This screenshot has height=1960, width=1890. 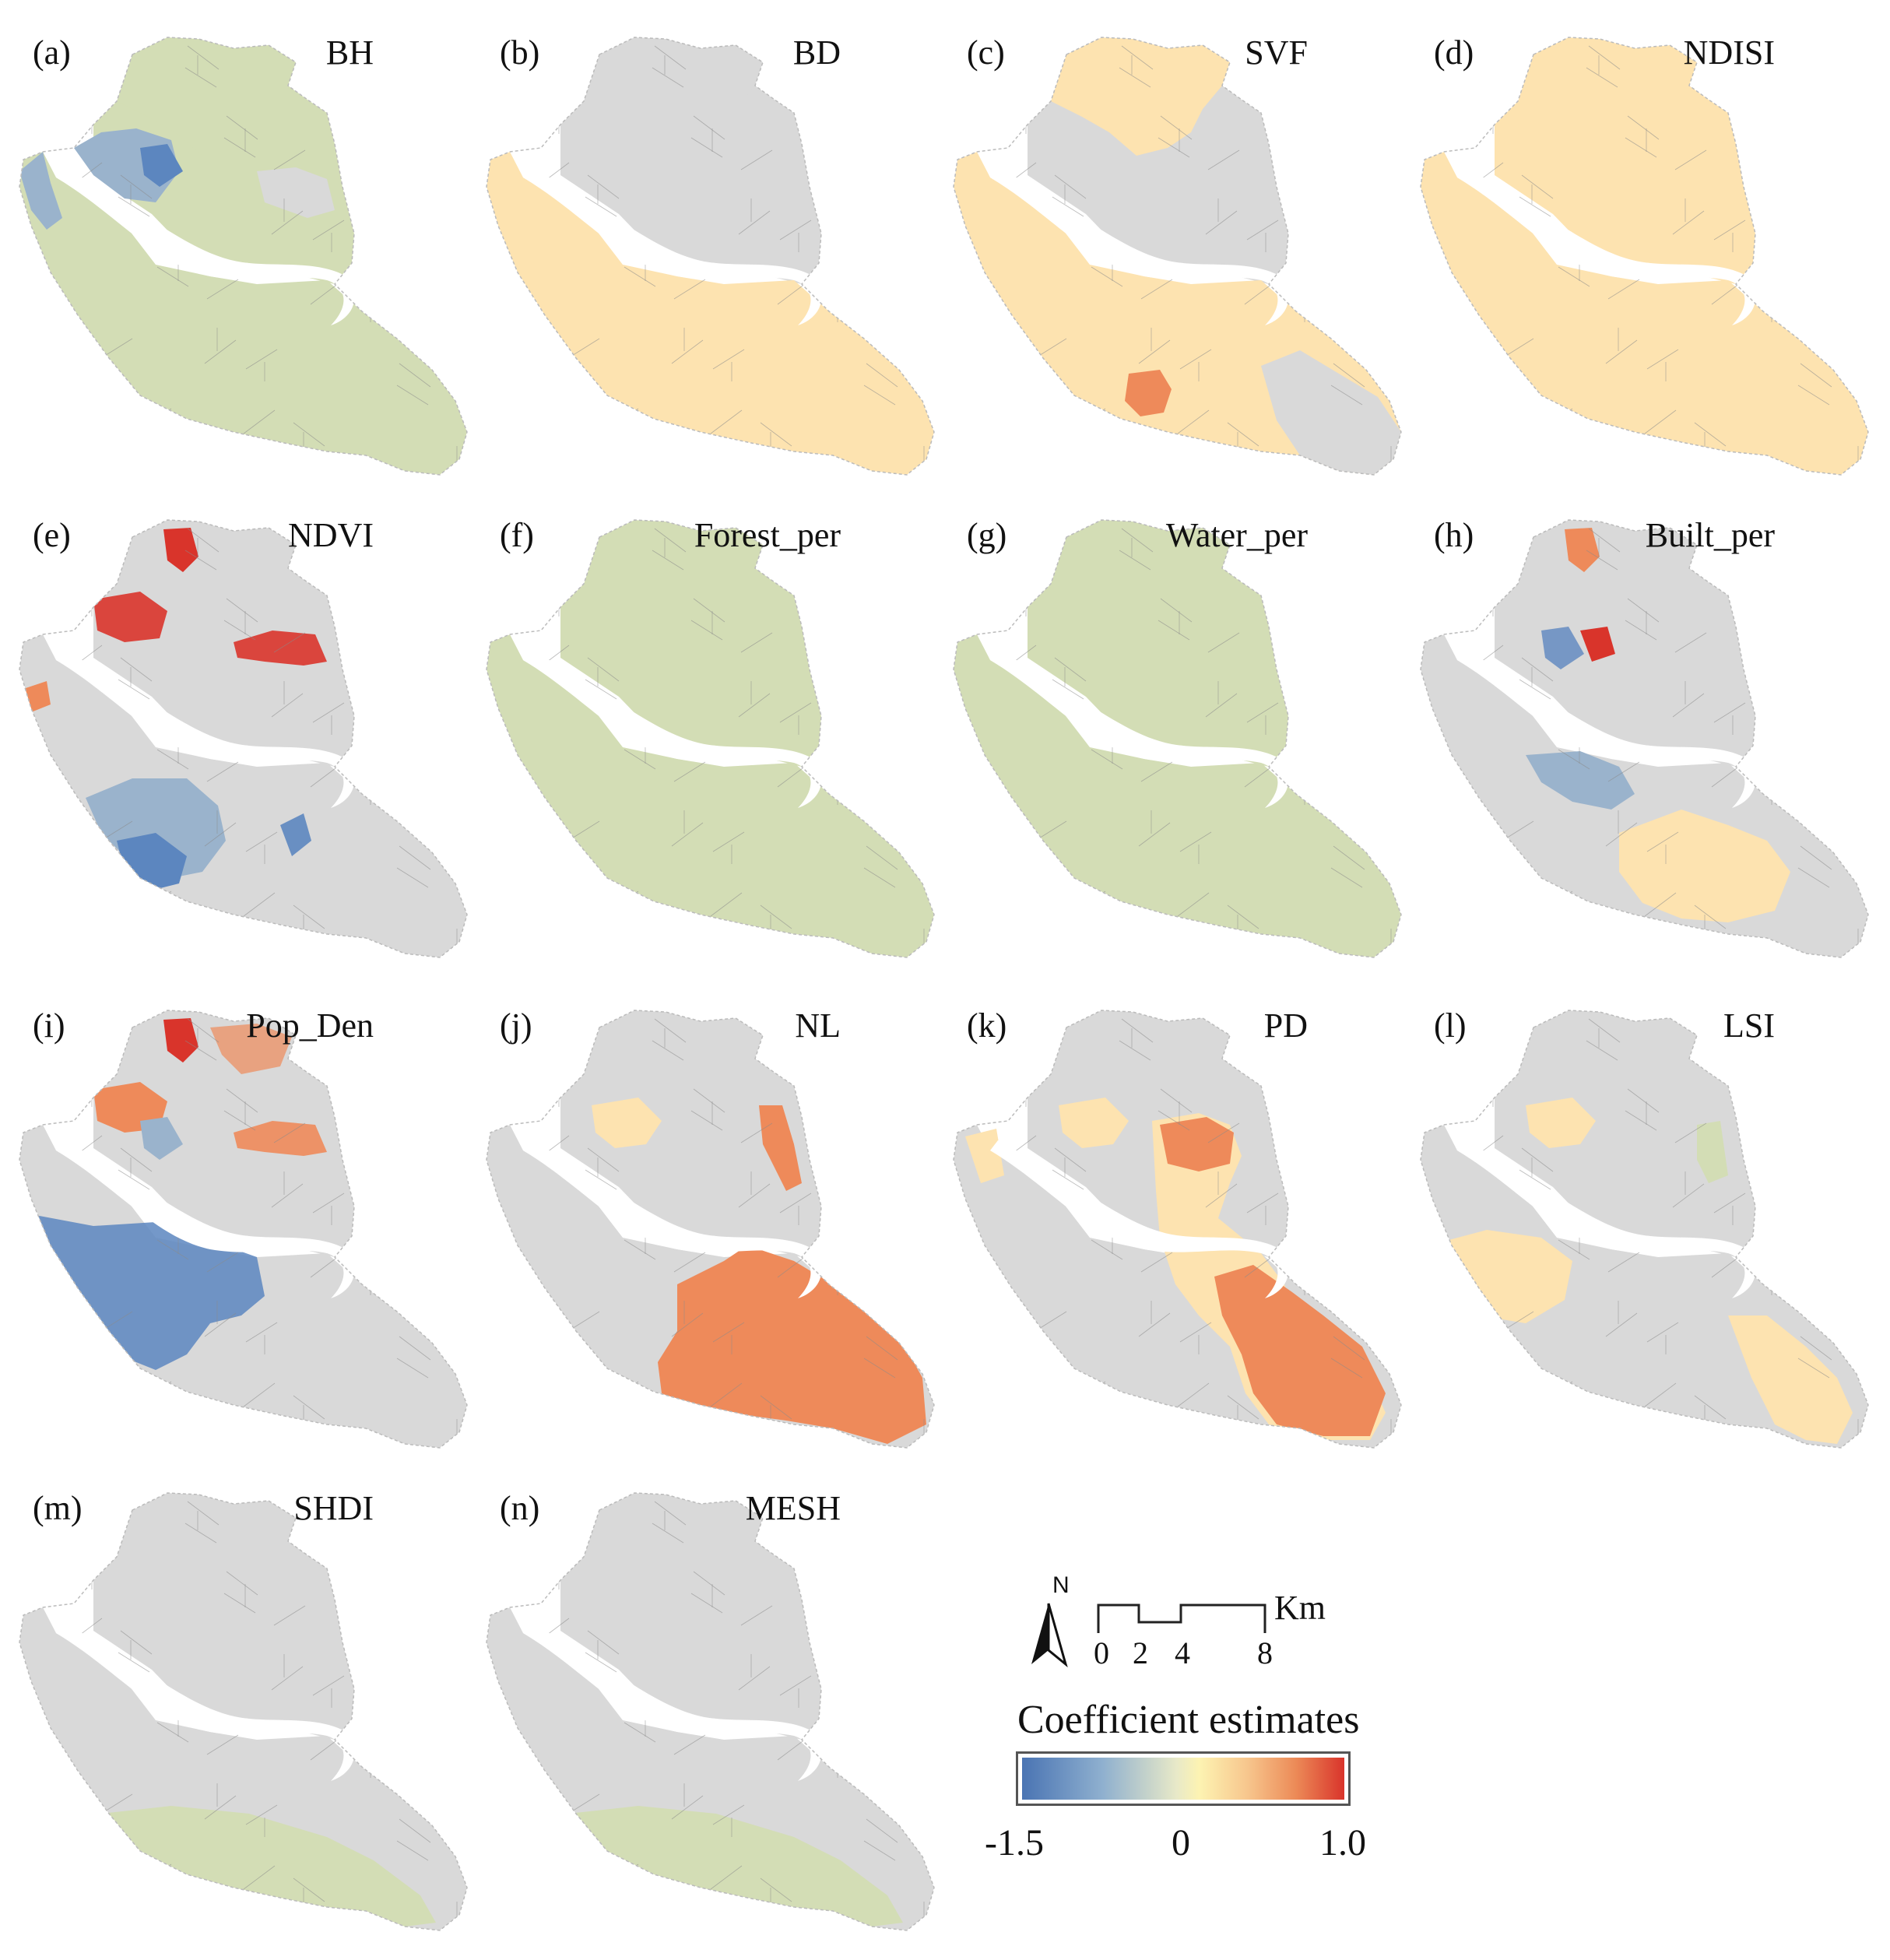 What do you see at coordinates (234, 731) in the screenshot?
I see `map-panel: (e) NDVI` at bounding box center [234, 731].